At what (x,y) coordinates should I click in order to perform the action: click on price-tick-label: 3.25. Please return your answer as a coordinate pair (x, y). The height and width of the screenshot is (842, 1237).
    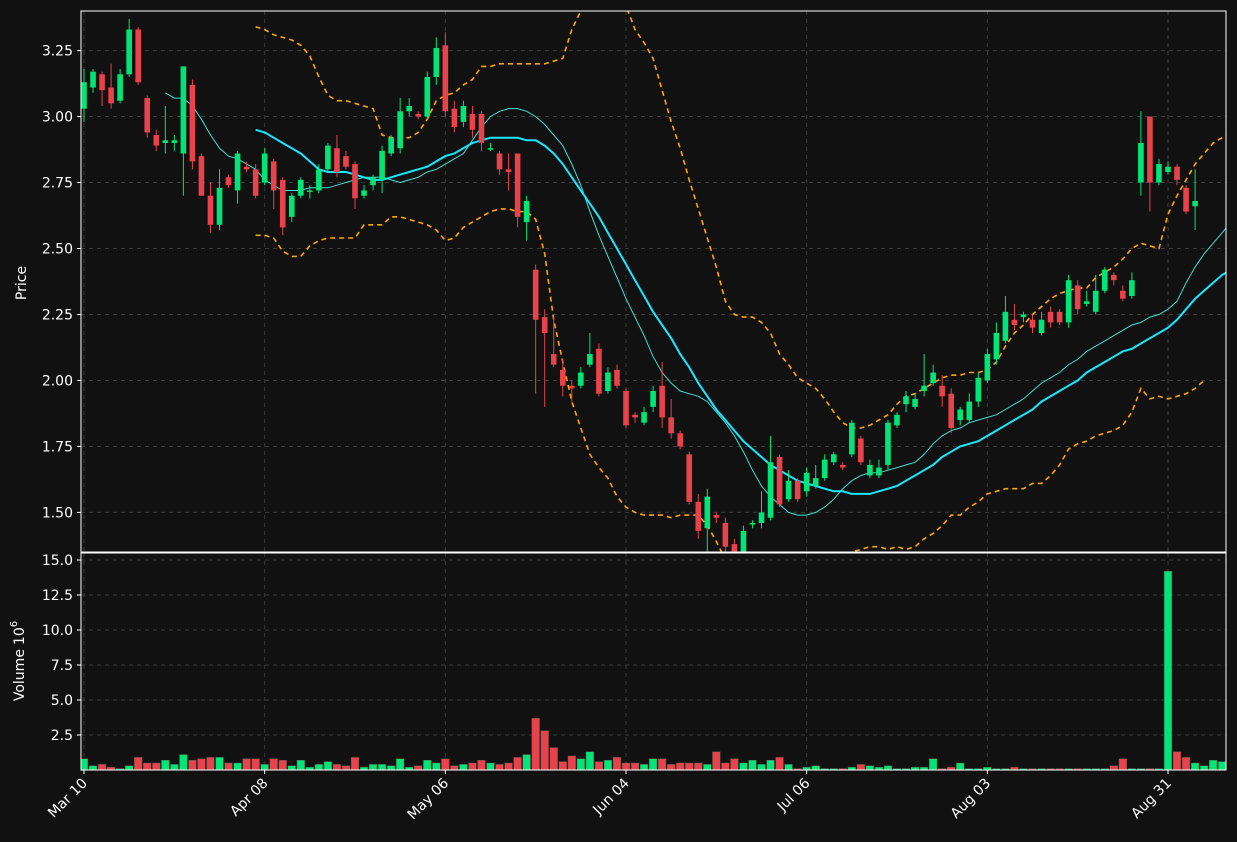
    Looking at the image, I should click on (57, 52).